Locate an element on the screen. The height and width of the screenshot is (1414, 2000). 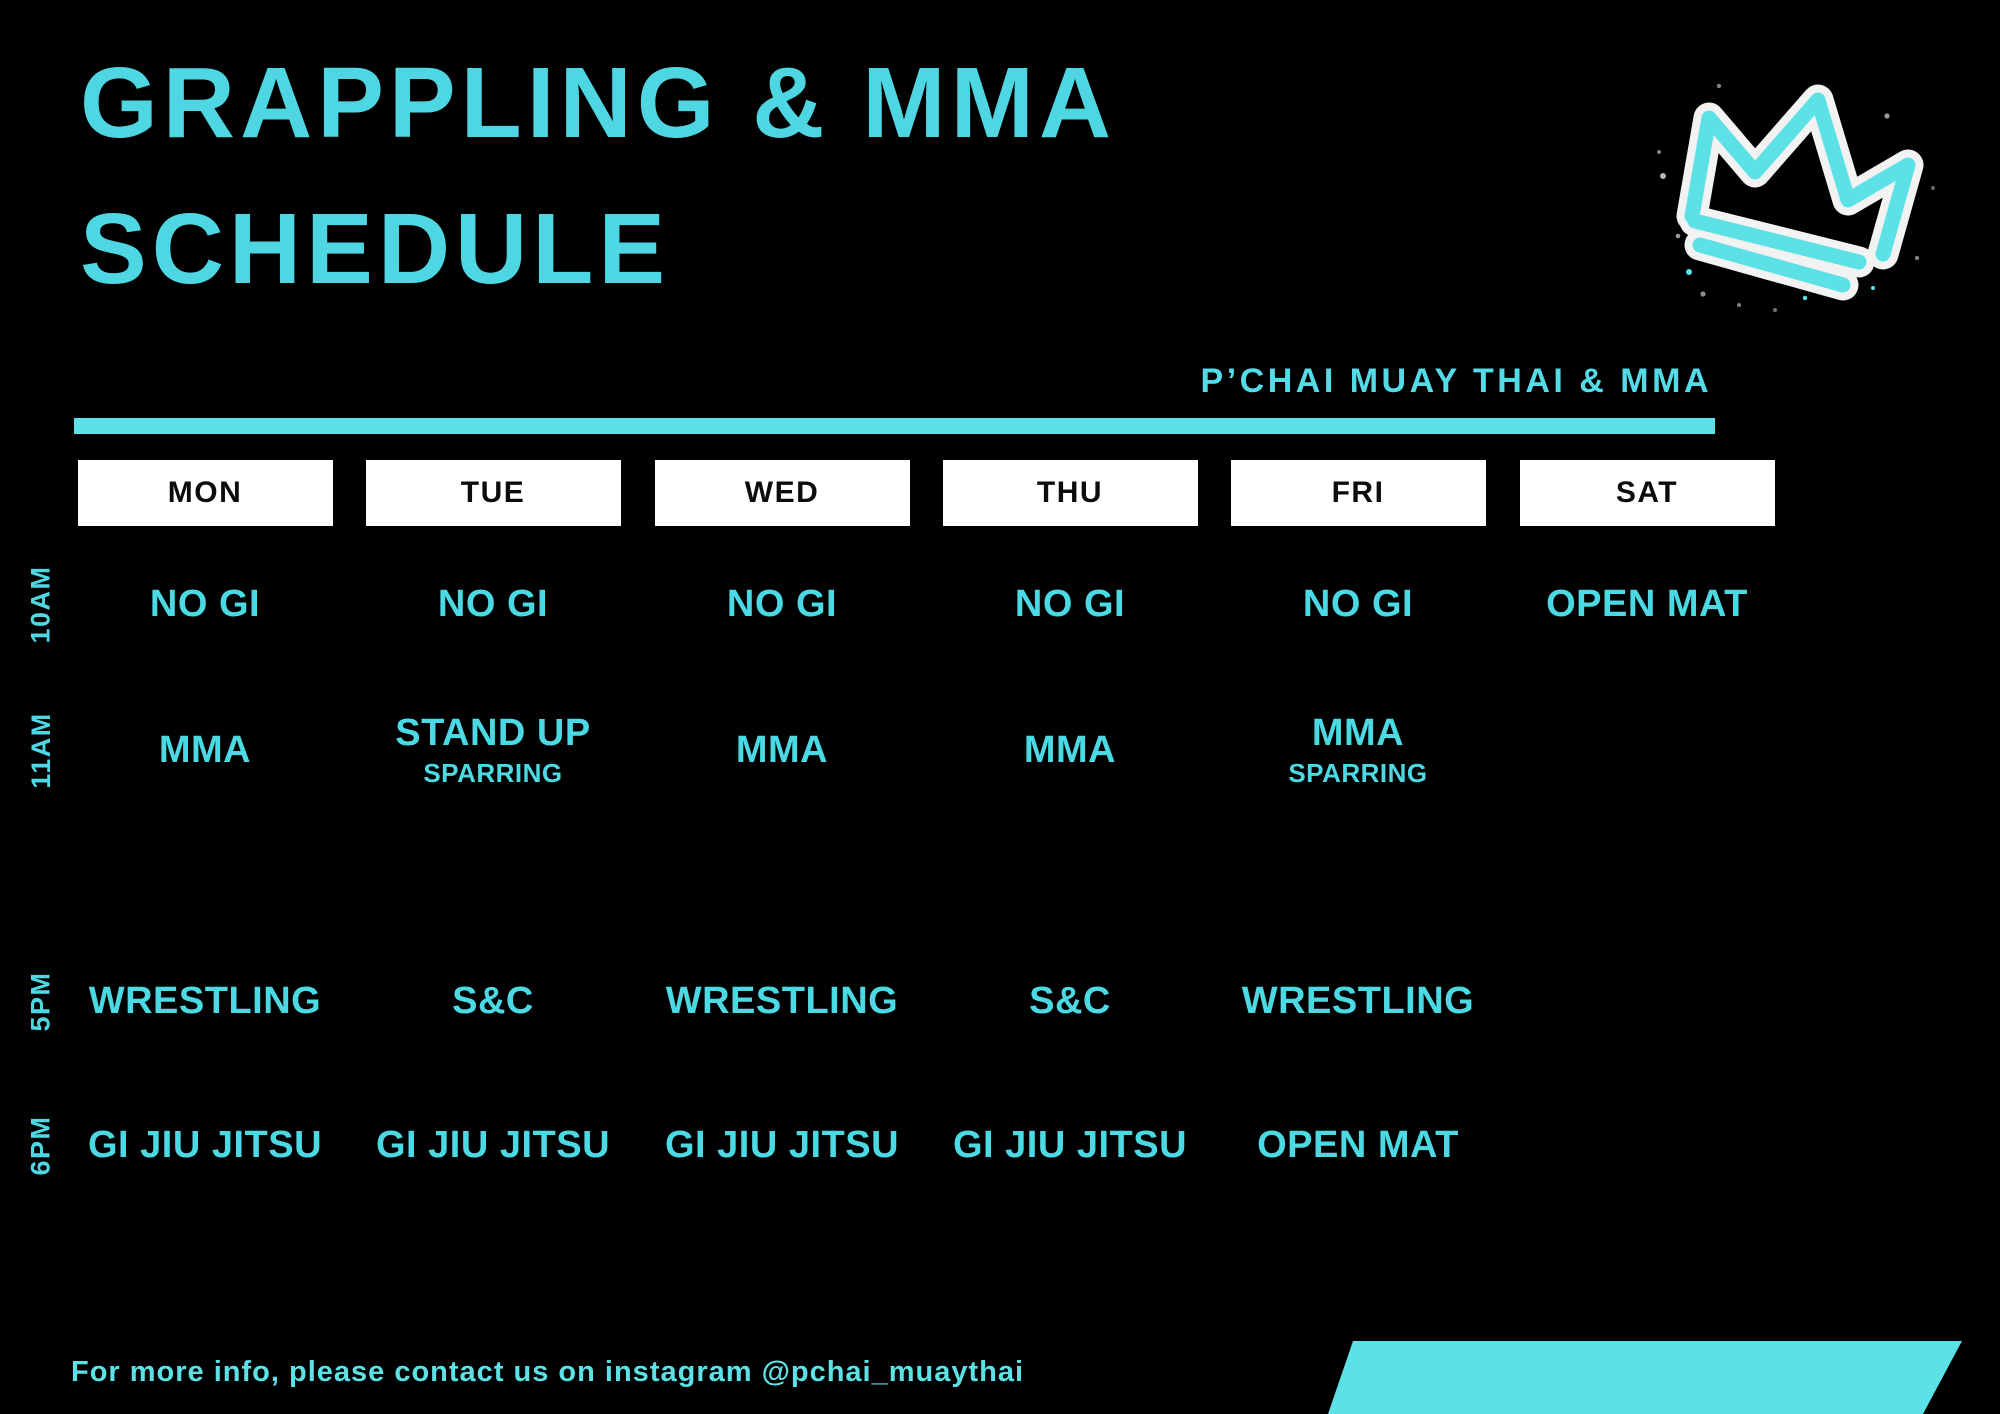
day-header-sat: SAT is located at coordinates (1647, 493).